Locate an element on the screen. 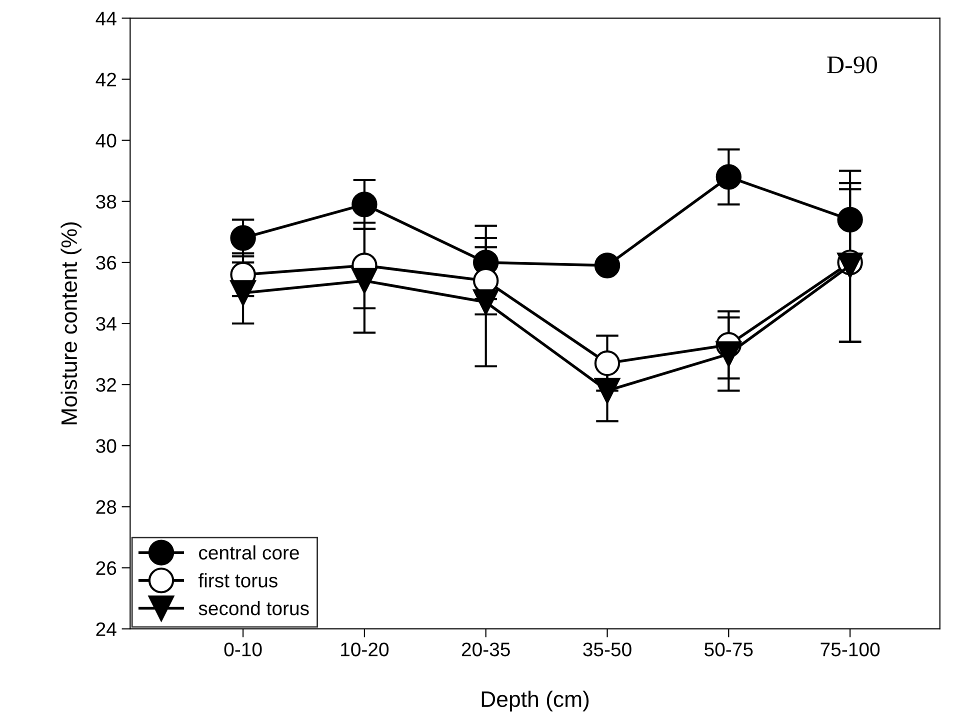  legend-label: second torus is located at coordinates (253, 608).